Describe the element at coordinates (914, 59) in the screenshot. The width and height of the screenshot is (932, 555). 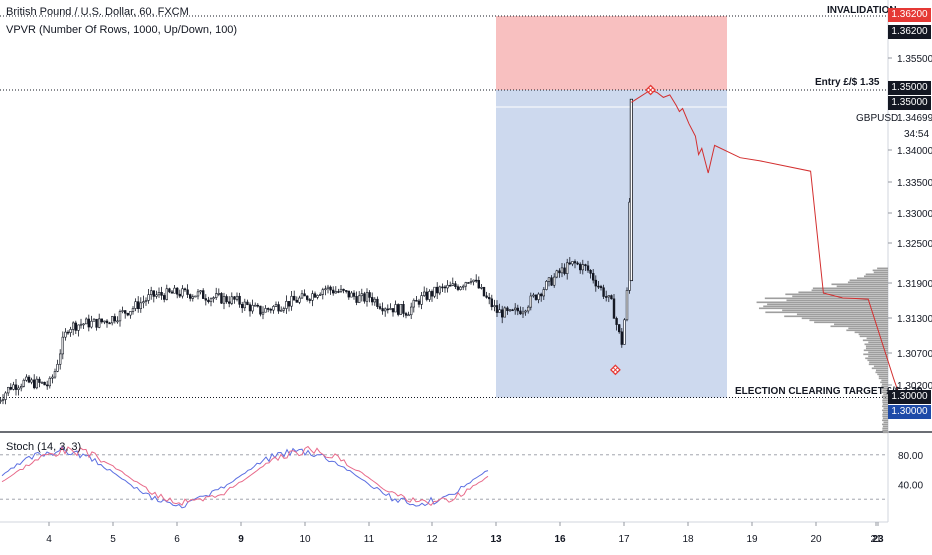
I see `y-tick-label: 1.35500` at that location.